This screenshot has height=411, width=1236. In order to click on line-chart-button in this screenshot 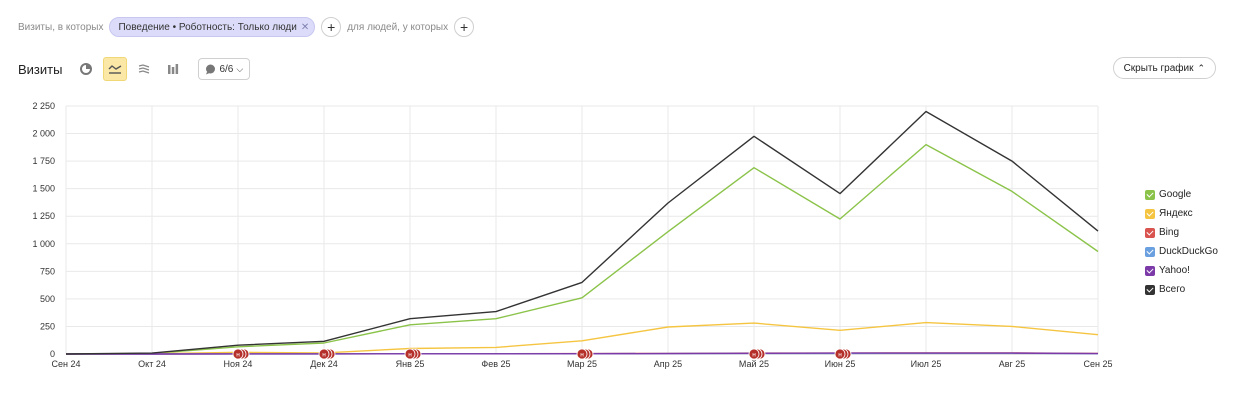, I will do `click(115, 69)`.